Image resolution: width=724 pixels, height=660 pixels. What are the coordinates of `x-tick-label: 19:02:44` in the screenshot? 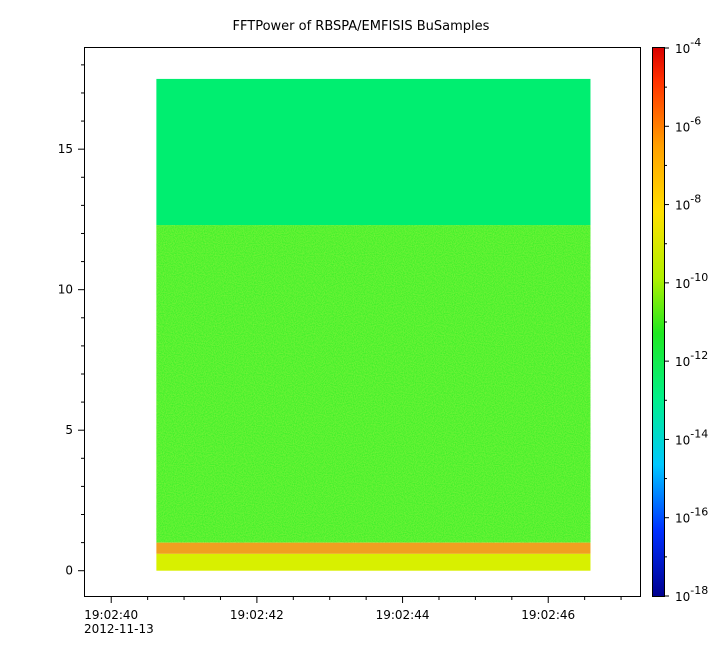 It's located at (403, 615).